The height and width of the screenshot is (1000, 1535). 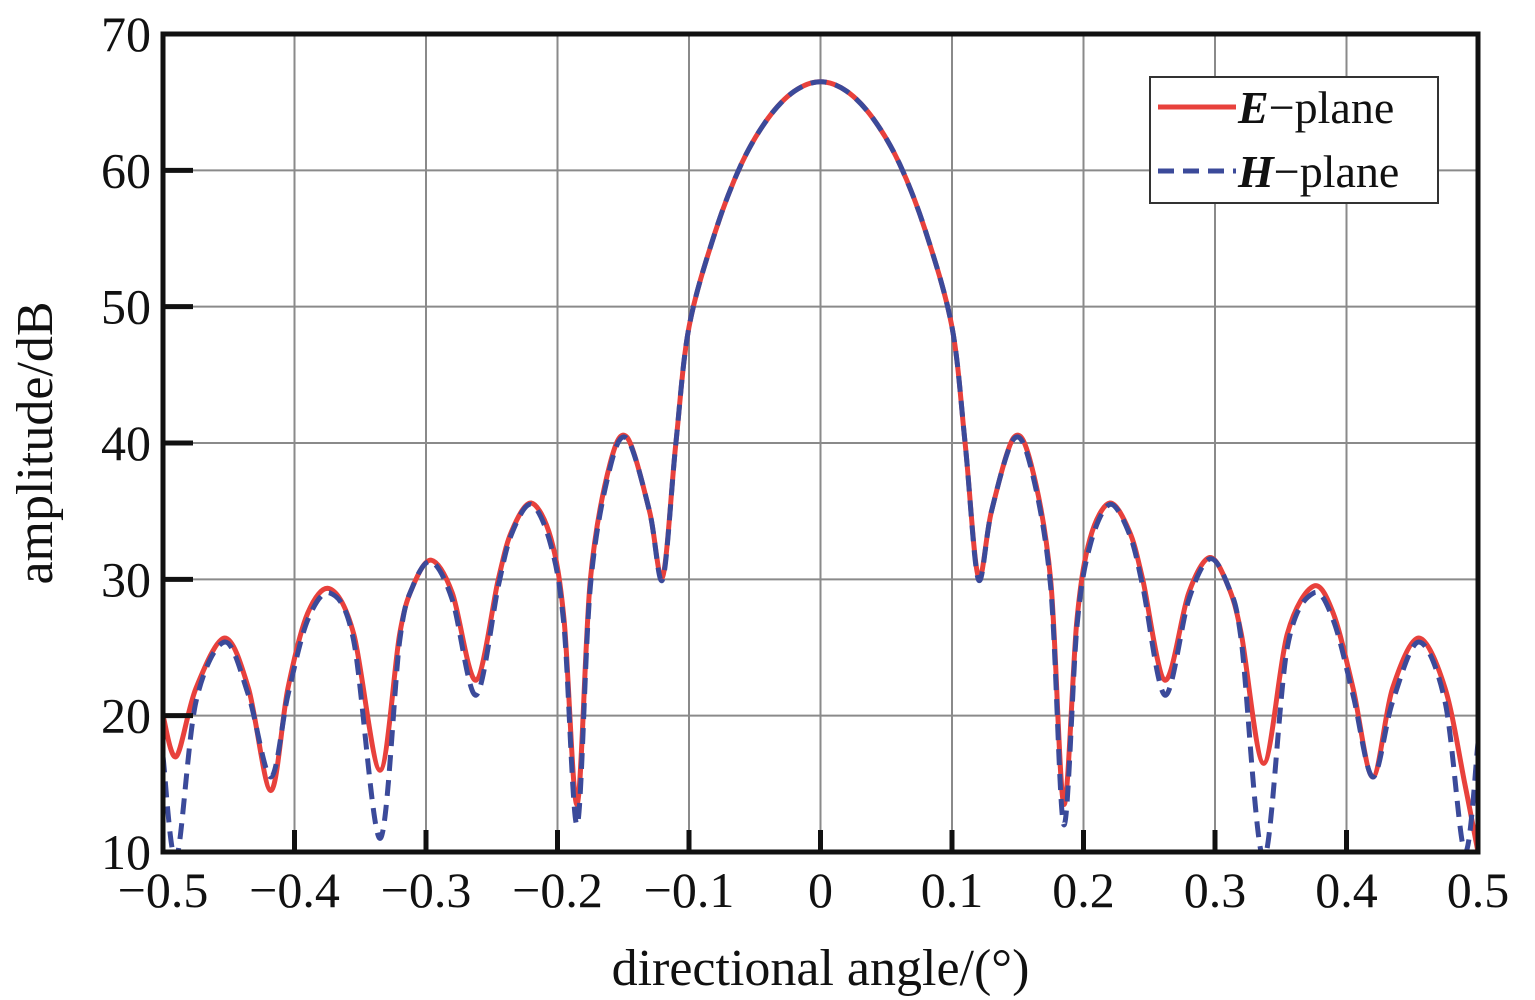 I want to click on x-tick-label: −0.3, so click(x=426, y=890).